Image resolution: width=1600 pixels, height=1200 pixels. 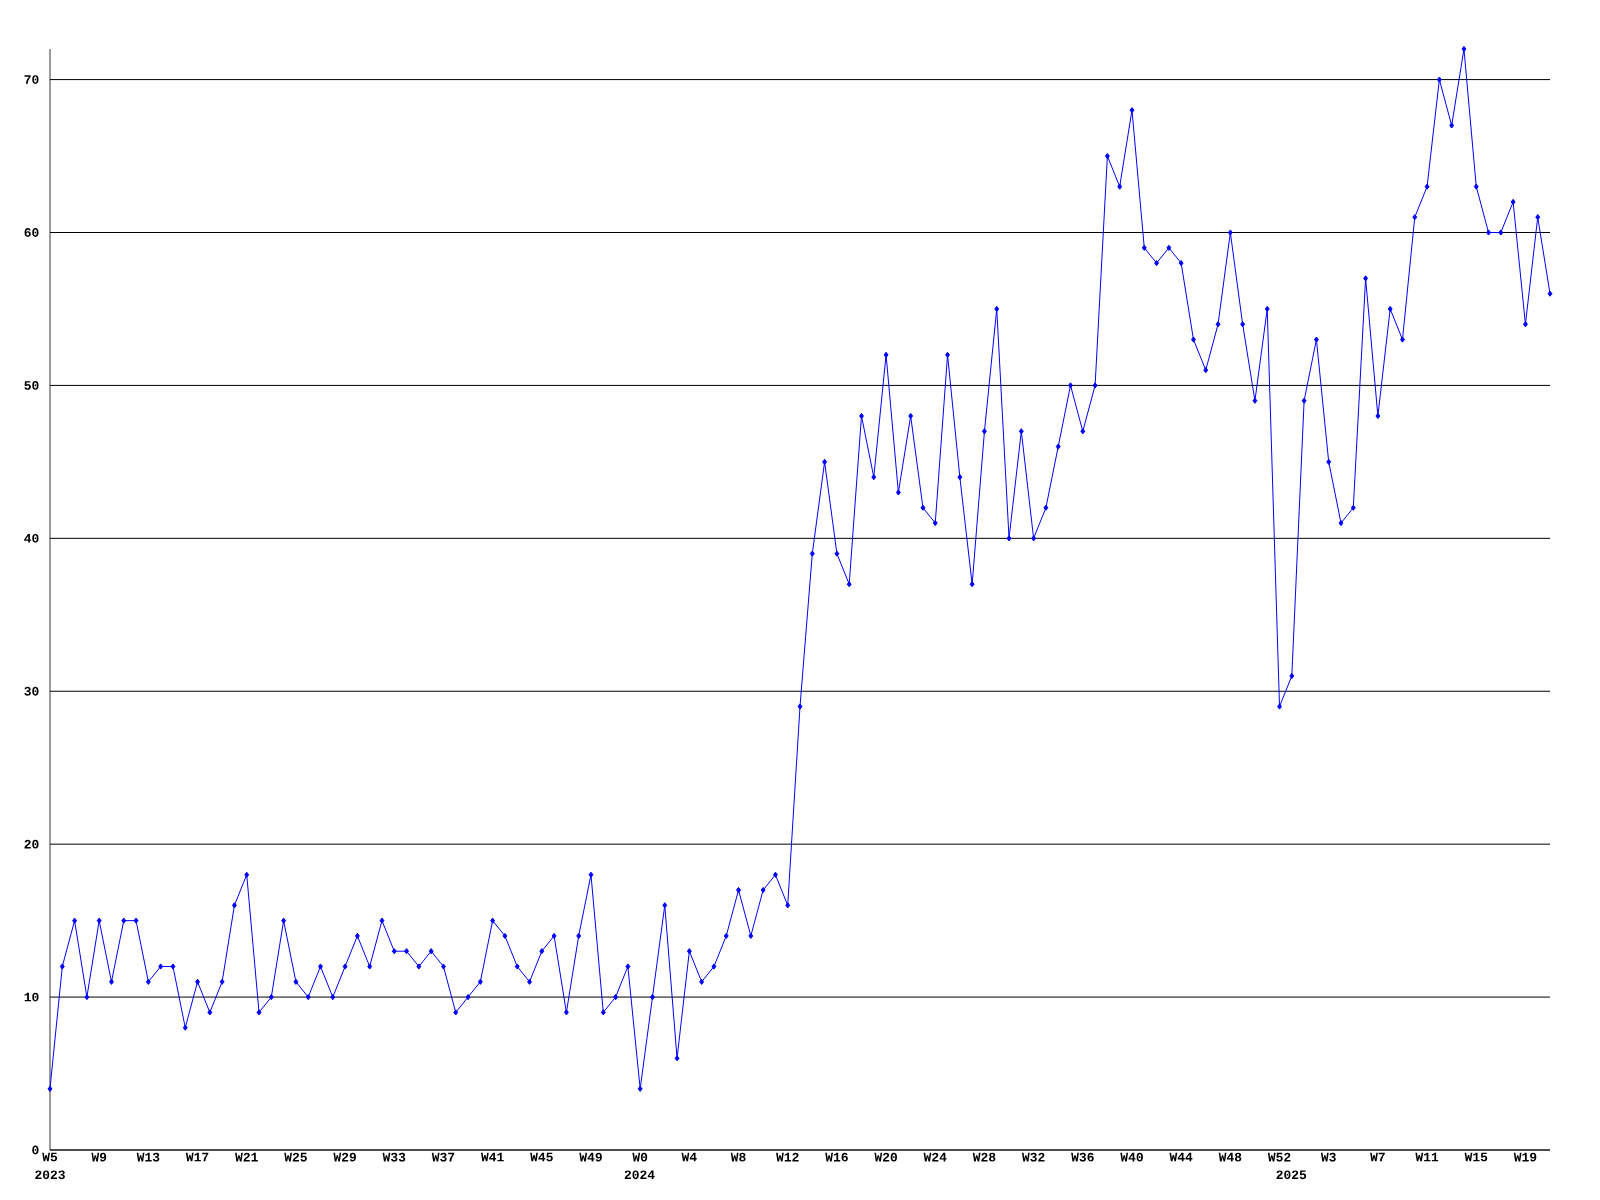 What do you see at coordinates (31, 79) in the screenshot?
I see `y-tick-label: 70` at bounding box center [31, 79].